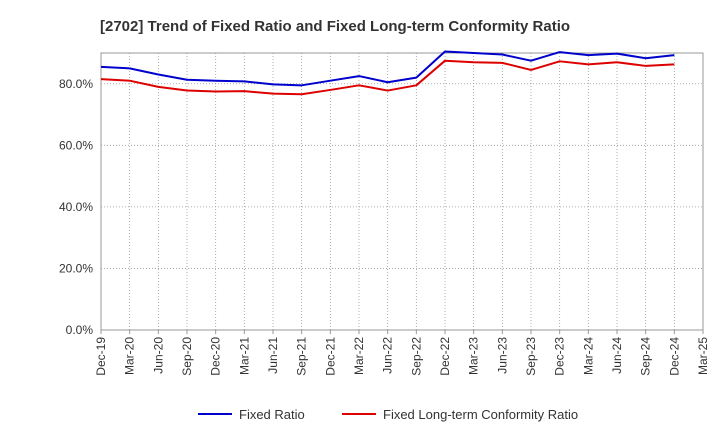 The height and width of the screenshot is (445, 720). What do you see at coordinates (76, 145) in the screenshot?
I see `y-tick-label: 60.0%` at bounding box center [76, 145].